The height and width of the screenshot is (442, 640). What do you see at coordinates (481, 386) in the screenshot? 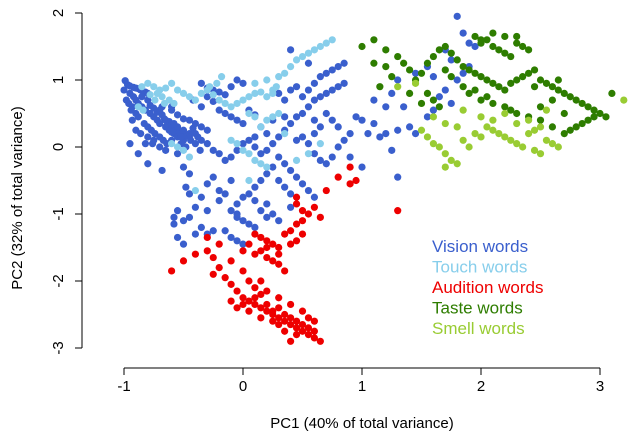
I see `x-tick-label: 2` at bounding box center [481, 386].